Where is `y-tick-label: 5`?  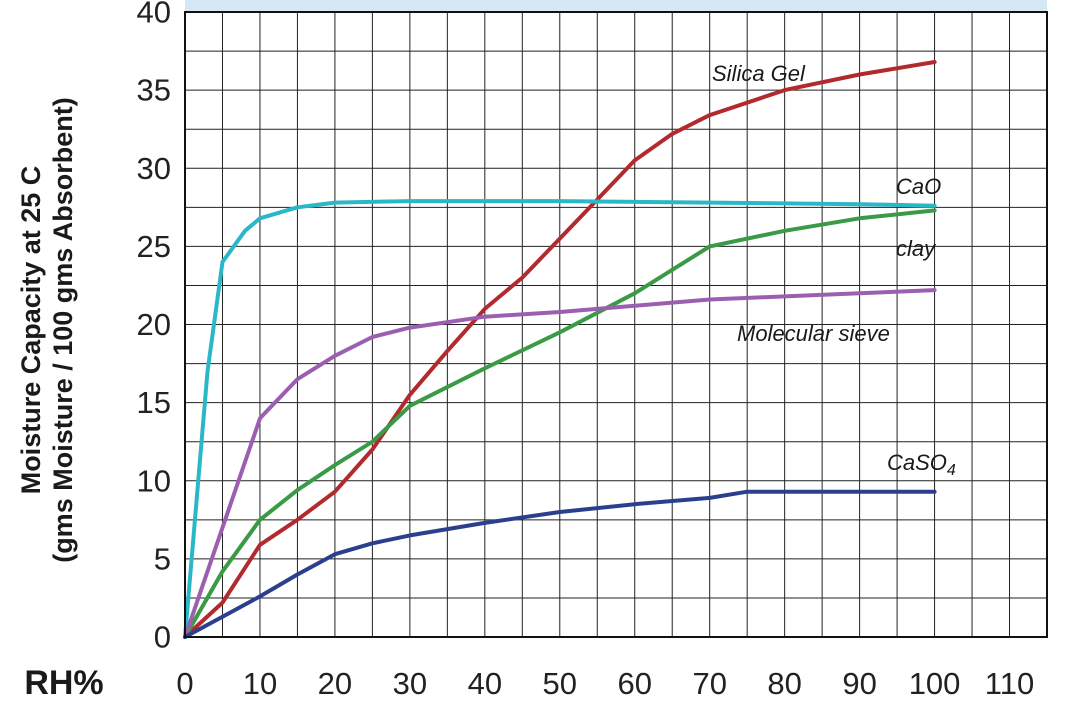
y-tick-label: 5 is located at coordinates (162, 558).